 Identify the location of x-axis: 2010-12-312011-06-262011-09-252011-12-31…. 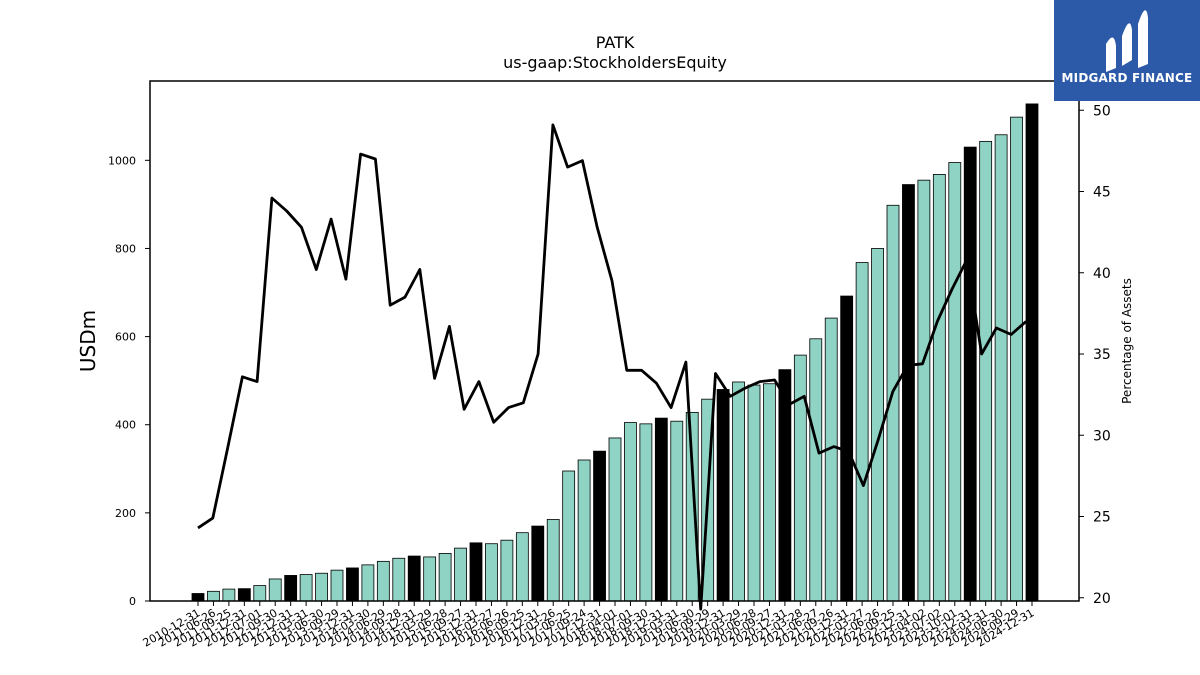
(589, 625).